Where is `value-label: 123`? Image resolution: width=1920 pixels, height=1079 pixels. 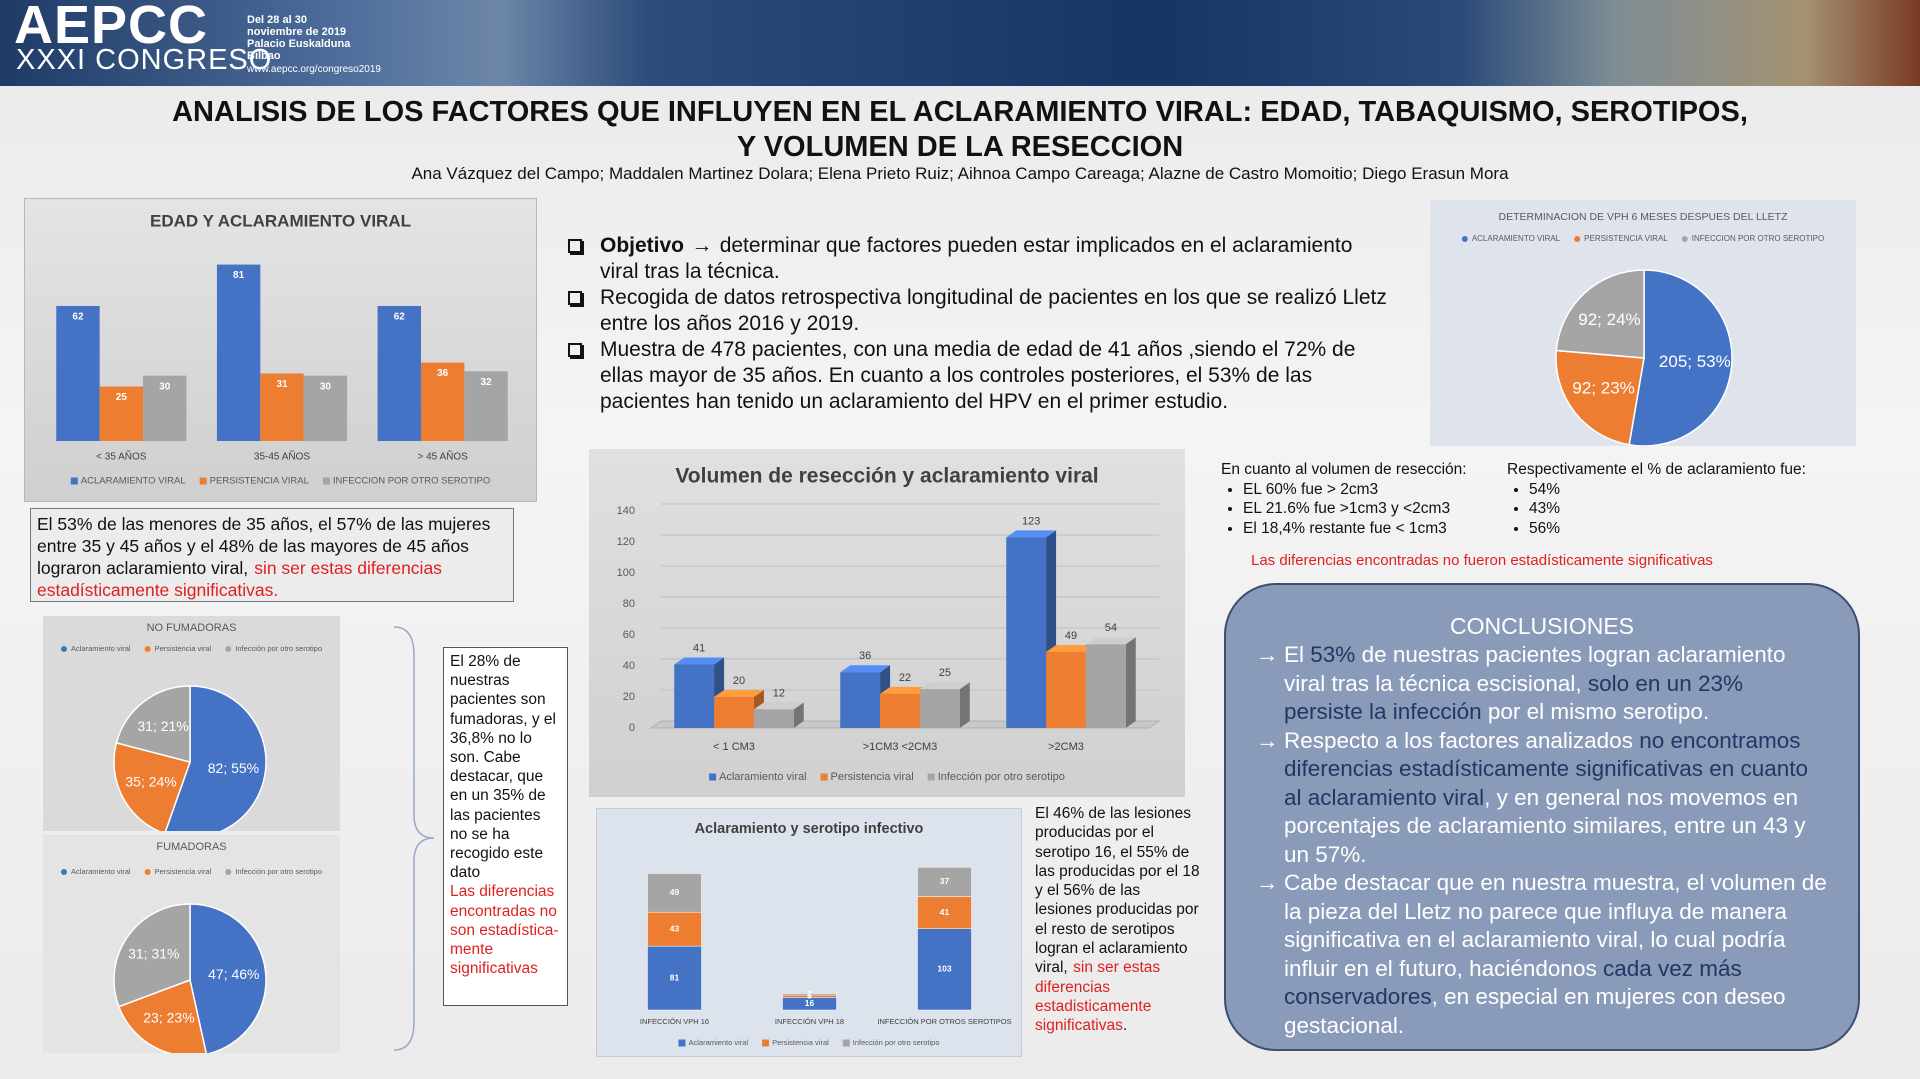
value-label: 123 is located at coordinates (1031, 521).